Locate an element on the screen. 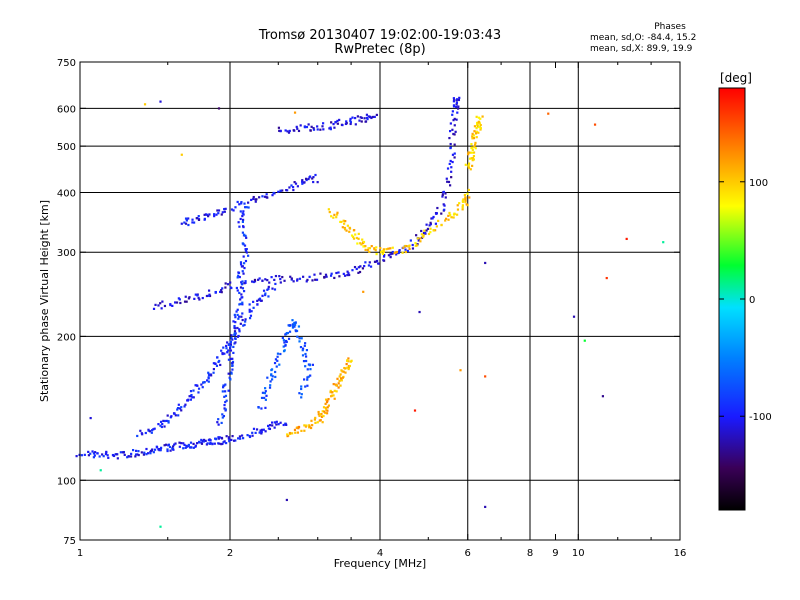 Image resolution: width=800 pixels, height=600 pixels. colorbar-label: [deg] is located at coordinates (736, 78).